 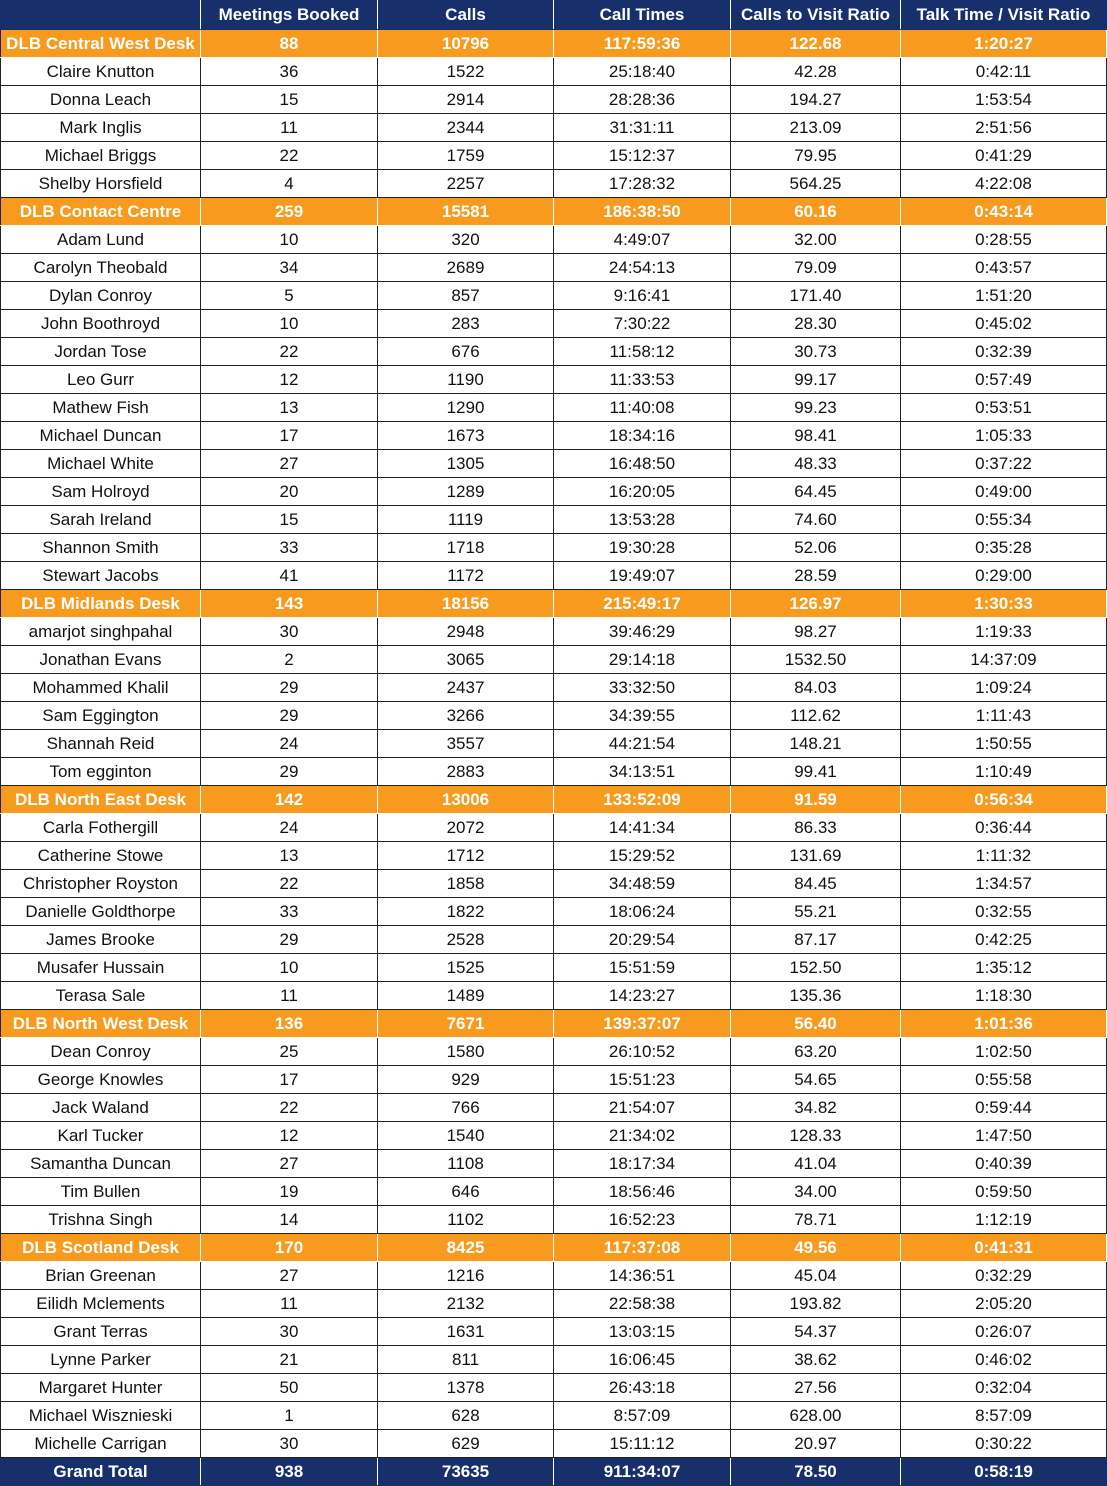 What do you see at coordinates (289, 827) in the screenshot?
I see `table-cell: 24` at bounding box center [289, 827].